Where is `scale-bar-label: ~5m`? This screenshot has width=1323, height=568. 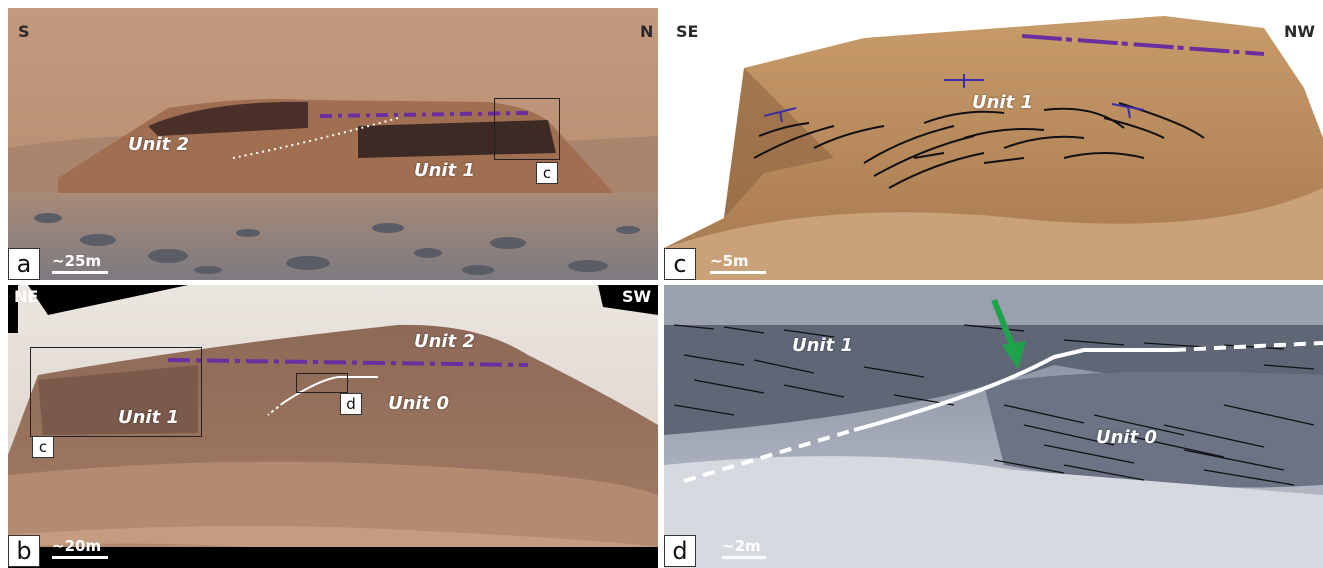 scale-bar-label: ~5m is located at coordinates (729, 261).